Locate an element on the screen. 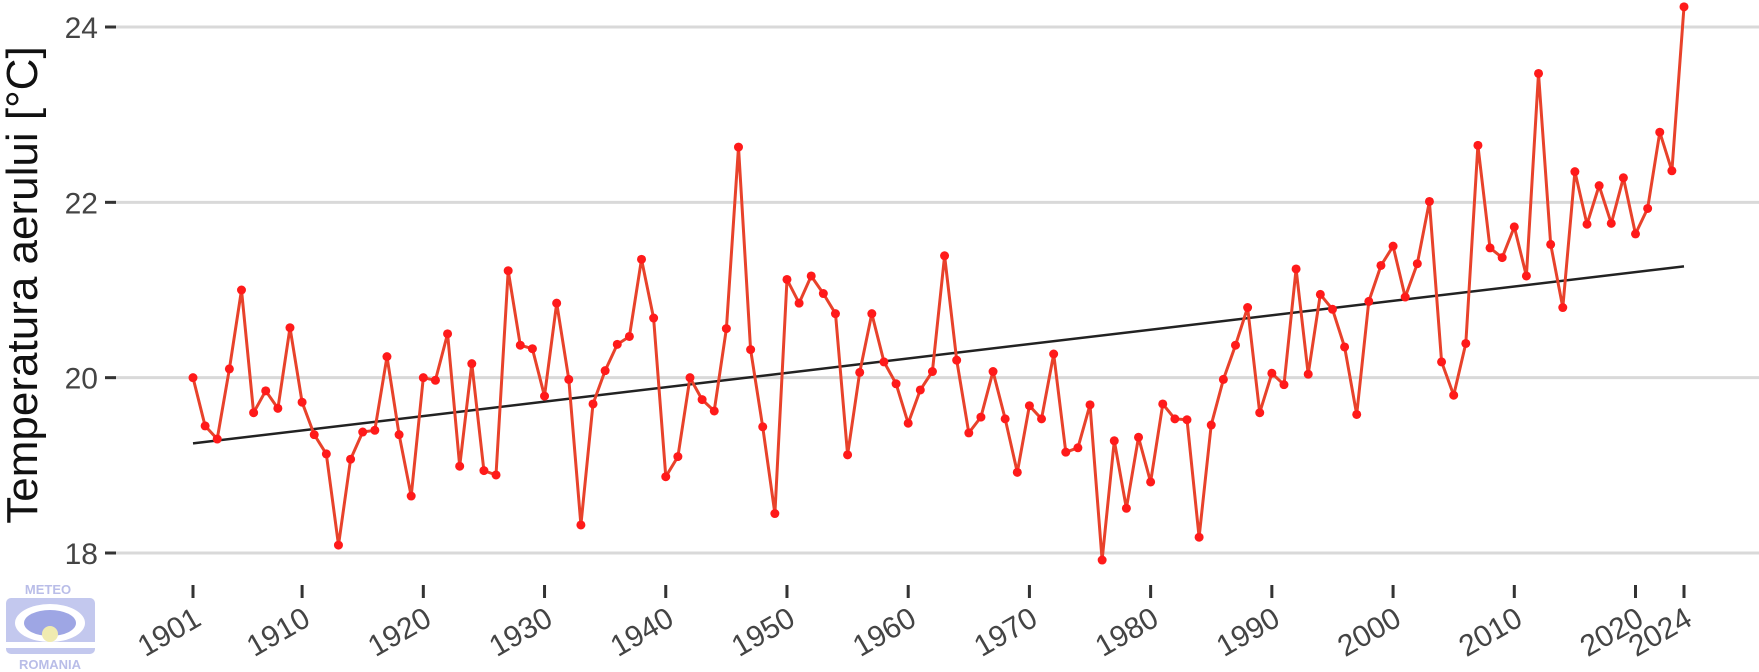 The width and height of the screenshot is (1759, 672). x-tick-label: 1920 is located at coordinates (400, 632).